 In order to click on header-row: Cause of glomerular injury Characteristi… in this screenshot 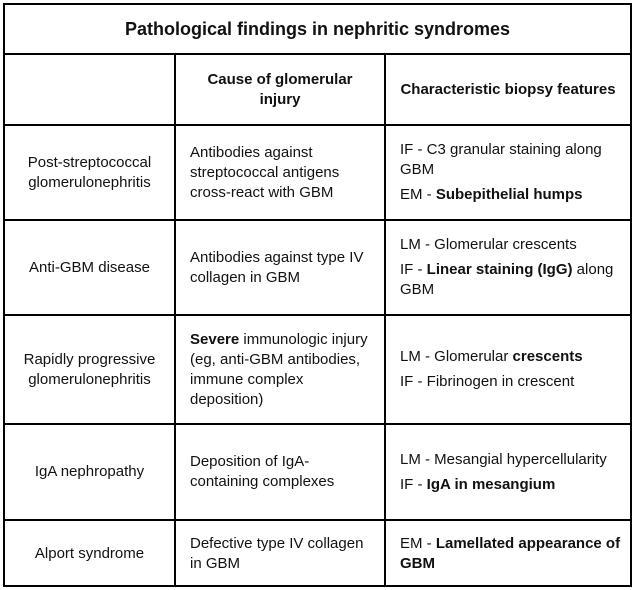, I will do `click(317, 90)`.